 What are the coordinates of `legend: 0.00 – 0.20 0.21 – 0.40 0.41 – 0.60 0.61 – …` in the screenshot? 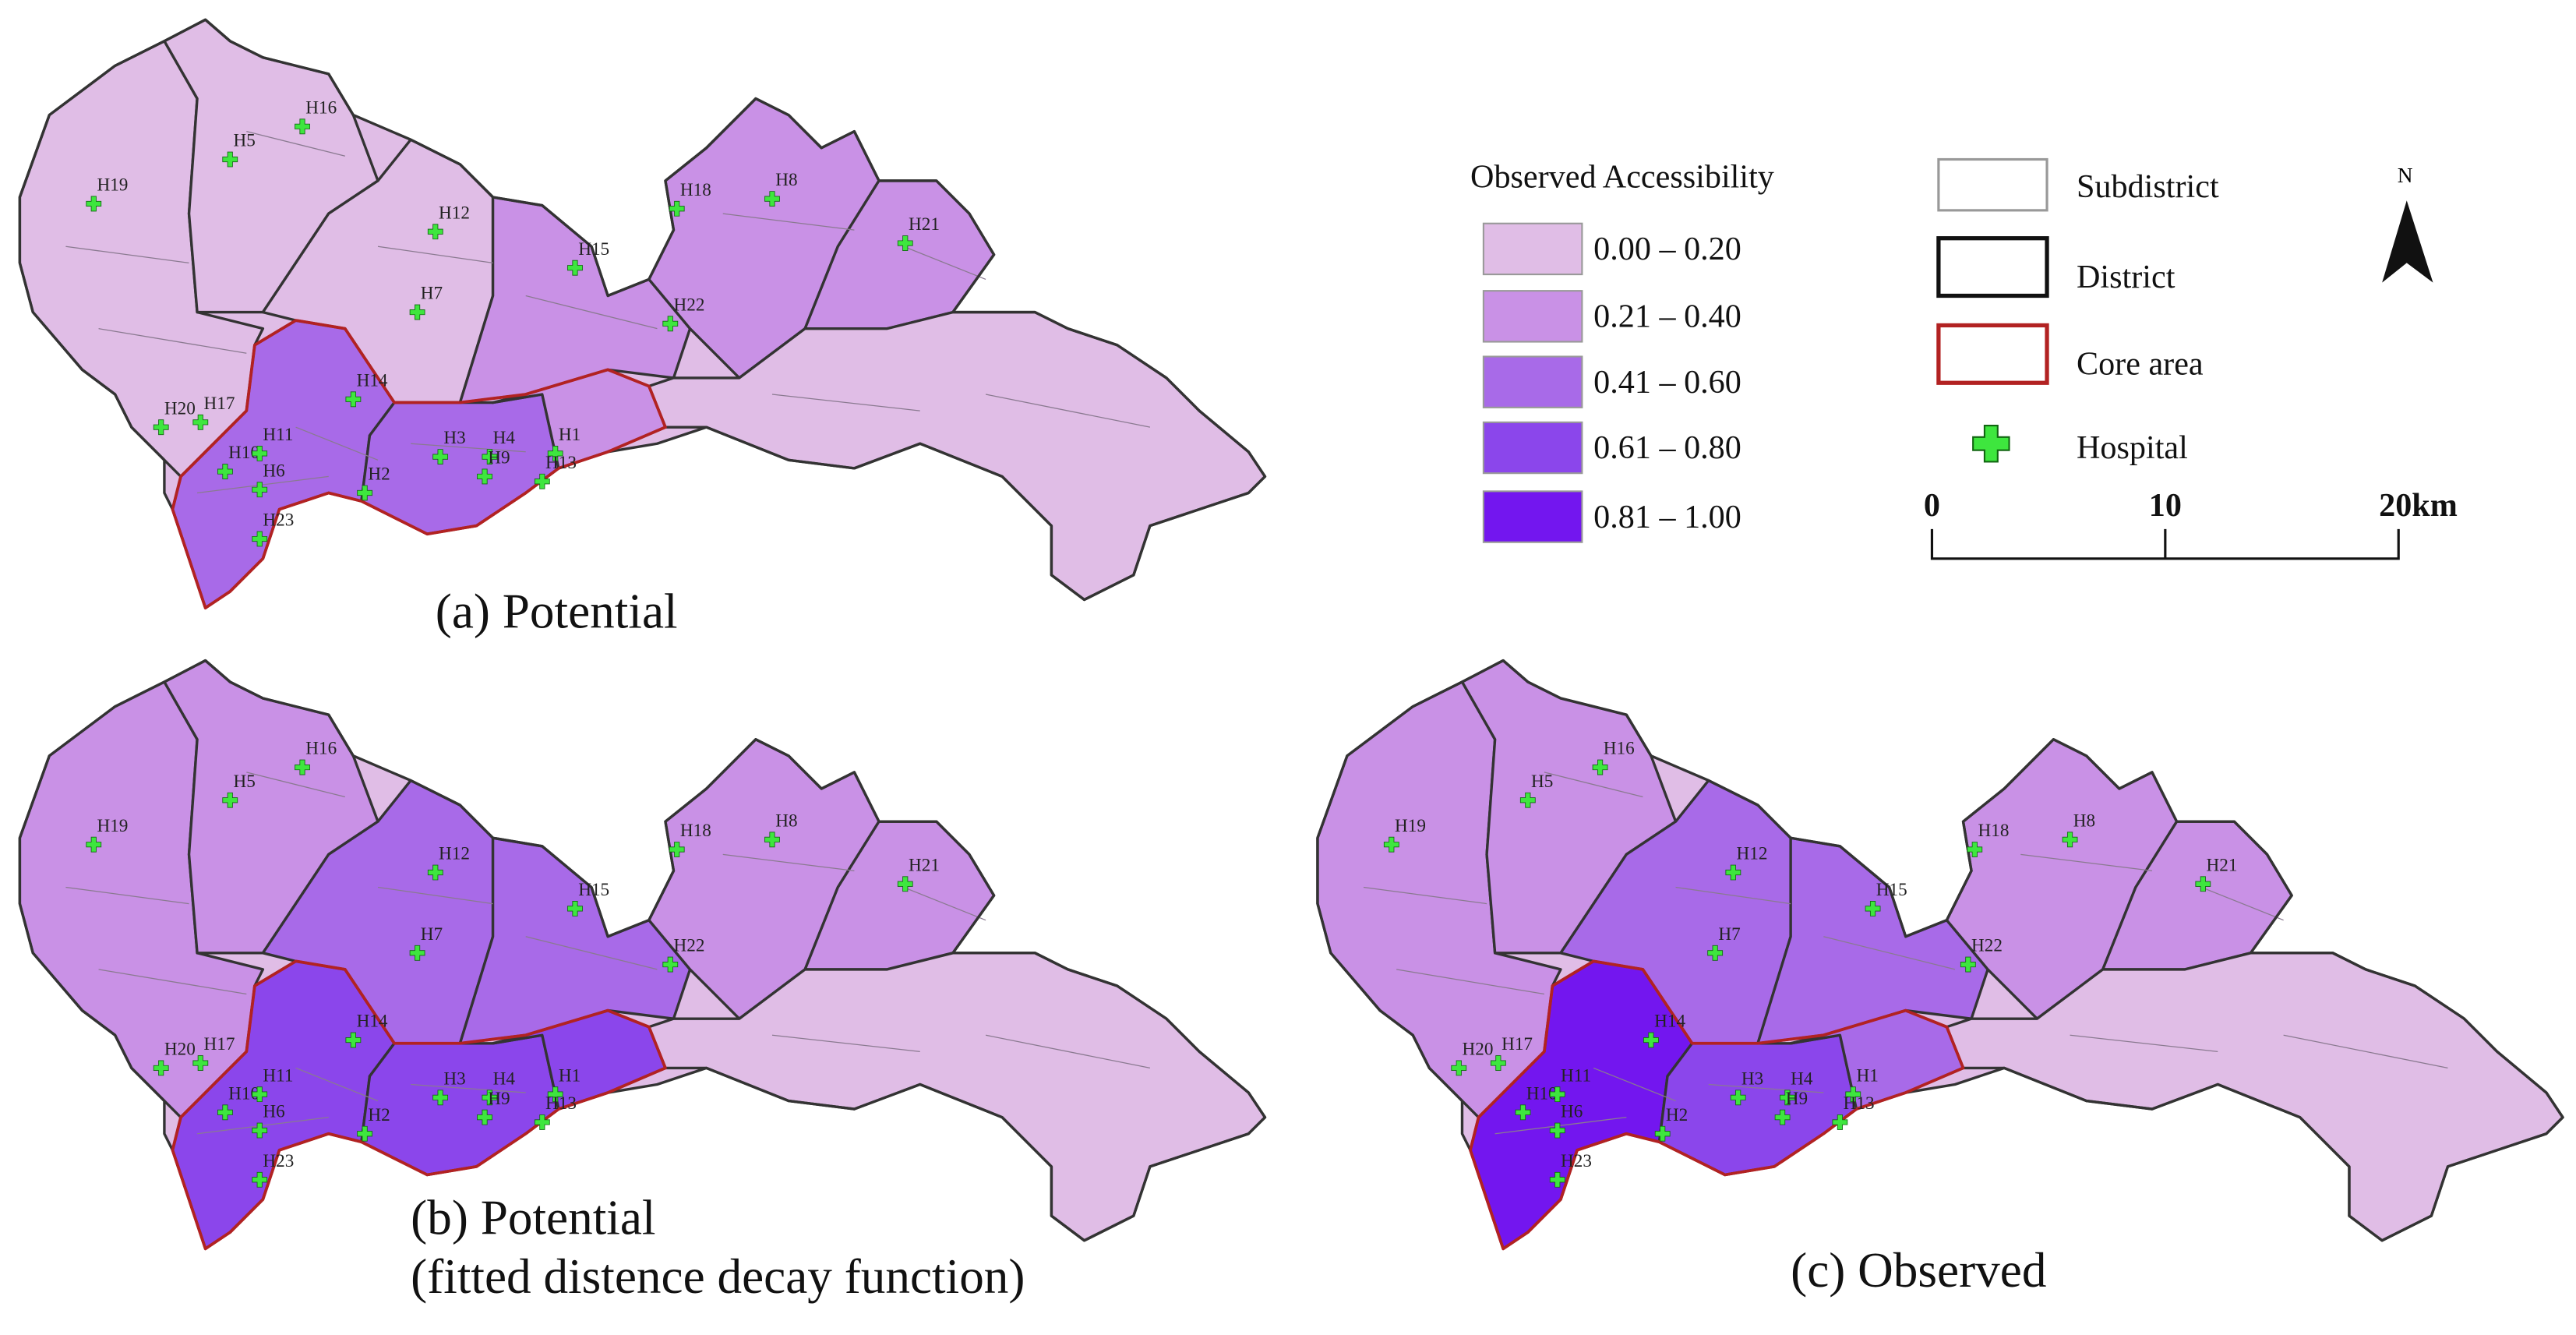 It's located at (1611, 382).